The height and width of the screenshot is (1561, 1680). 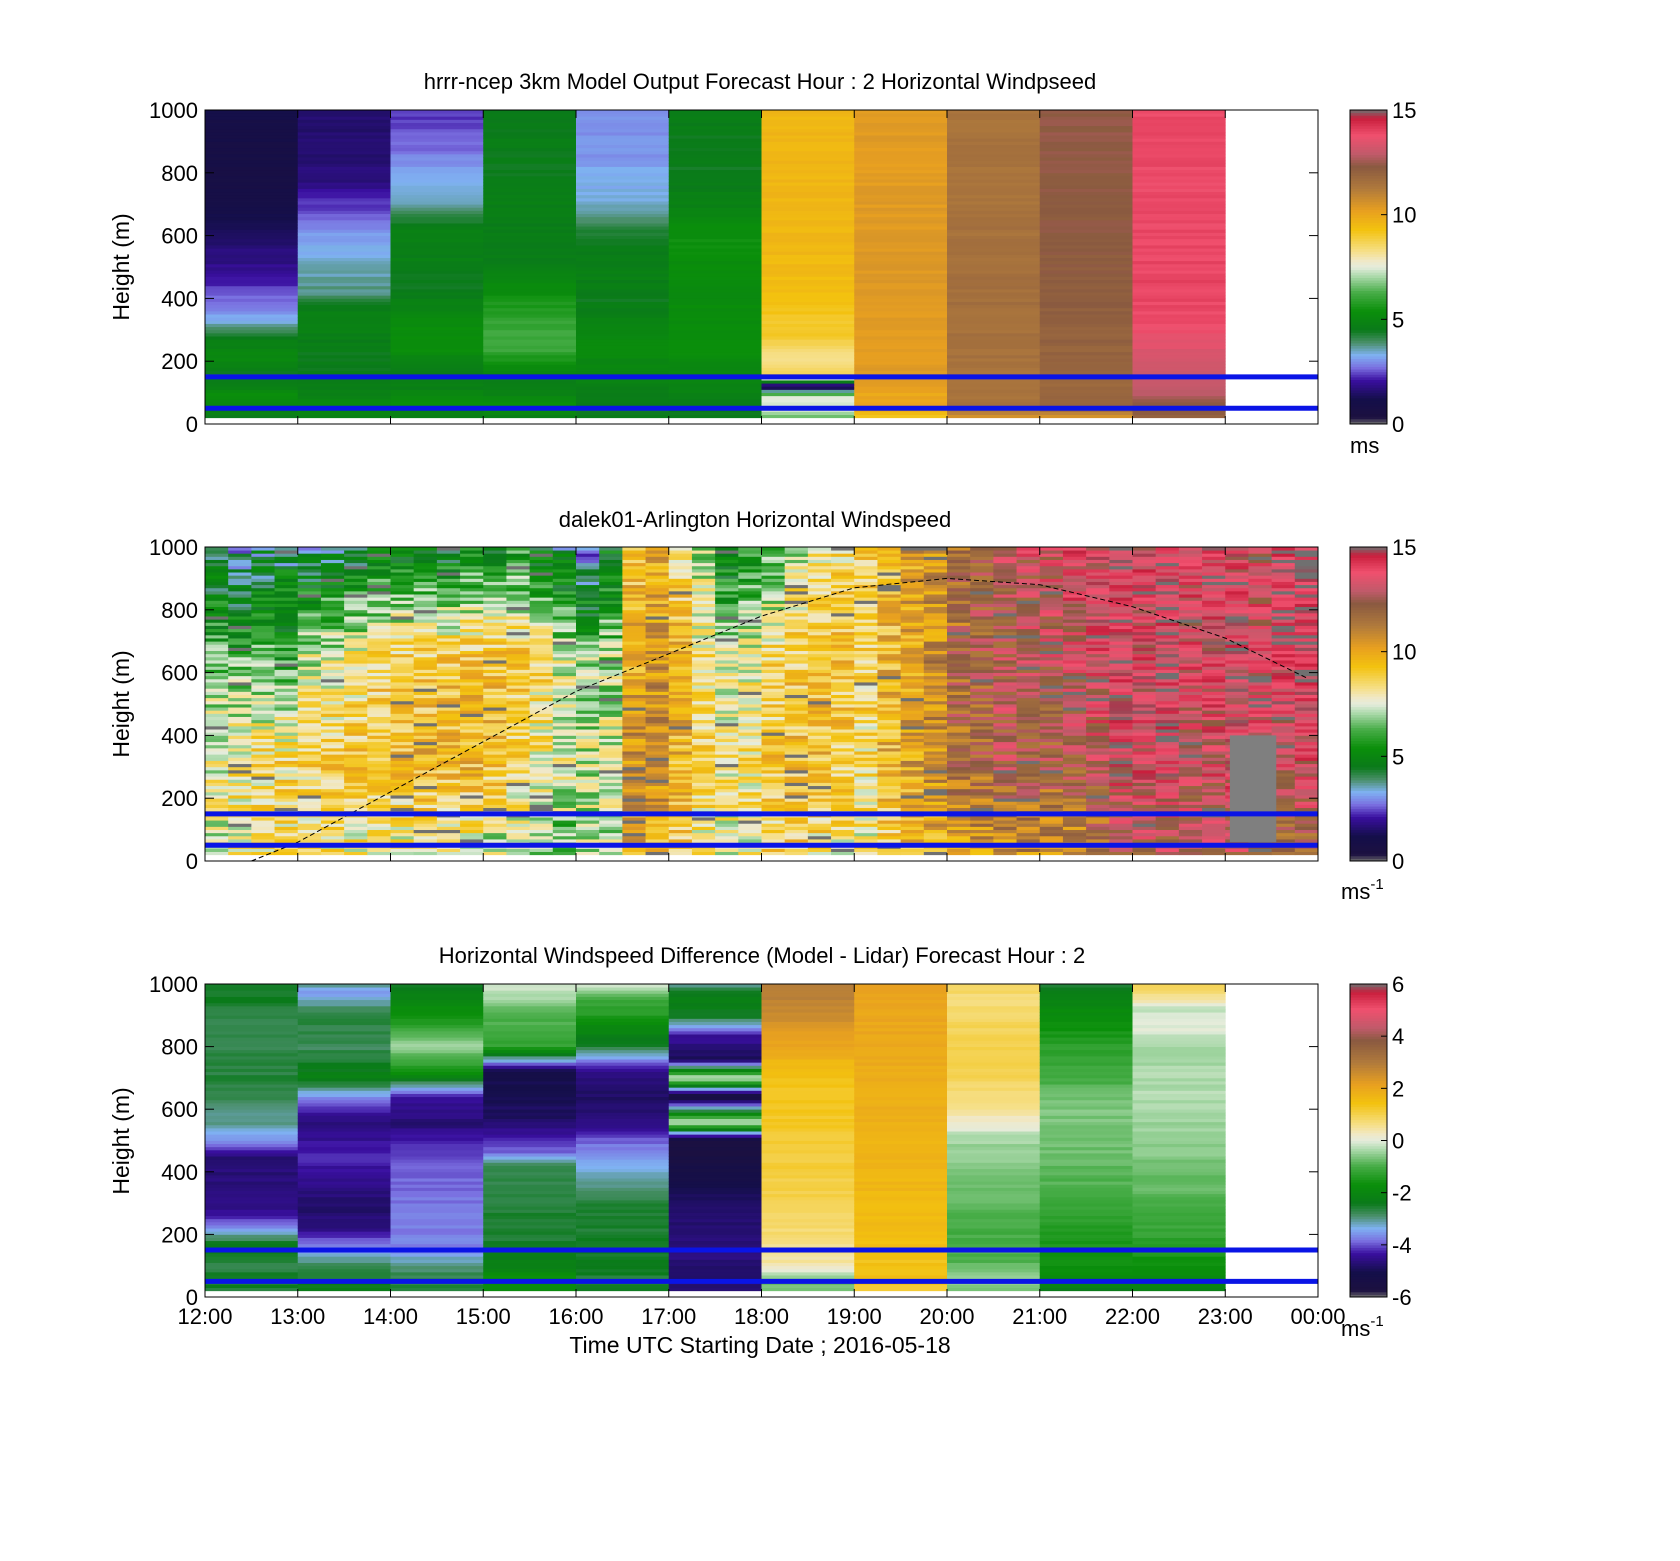 I want to click on panel-model-cells, so click(x=761, y=267).